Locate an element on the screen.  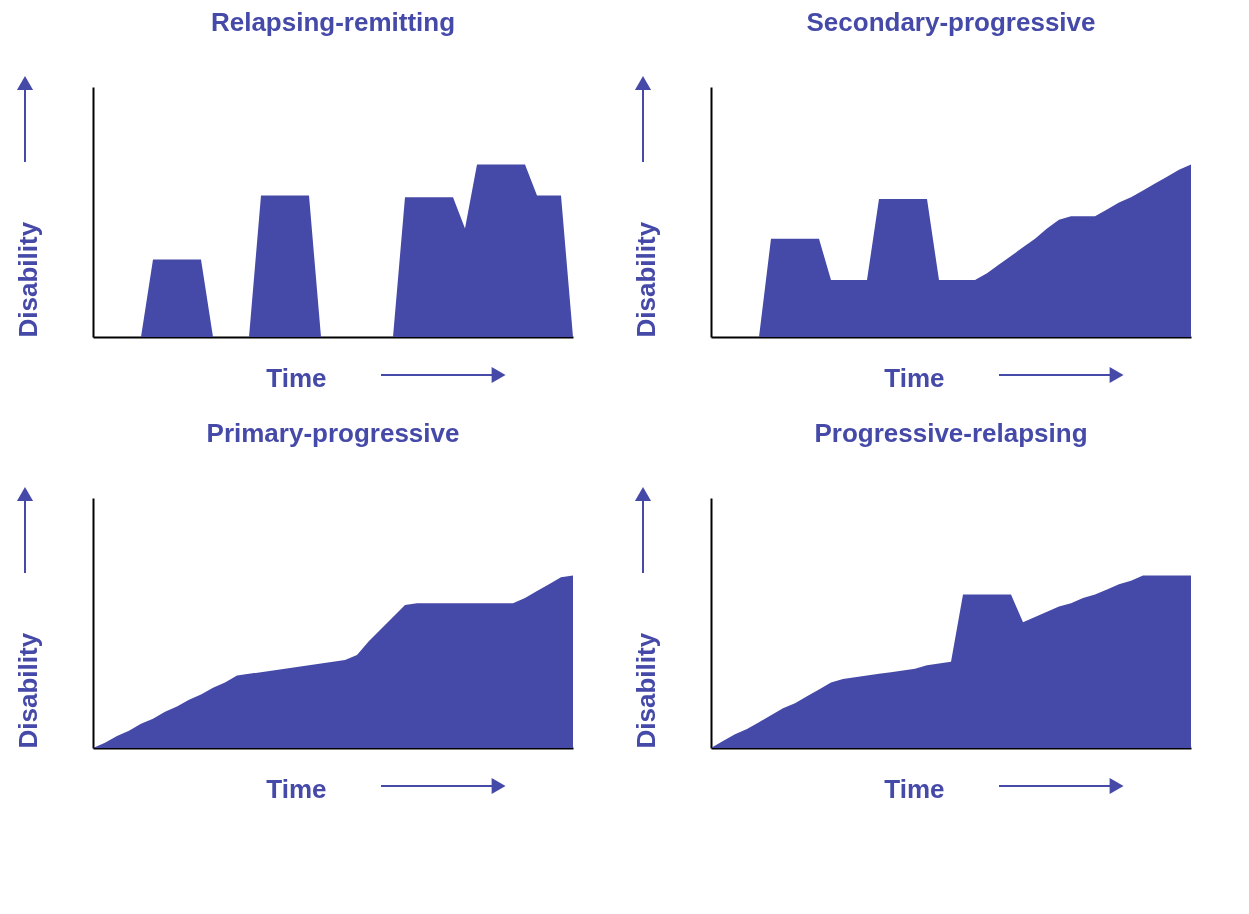
chart-title: Progressive-relapsing is located at coordinates (951, 433).